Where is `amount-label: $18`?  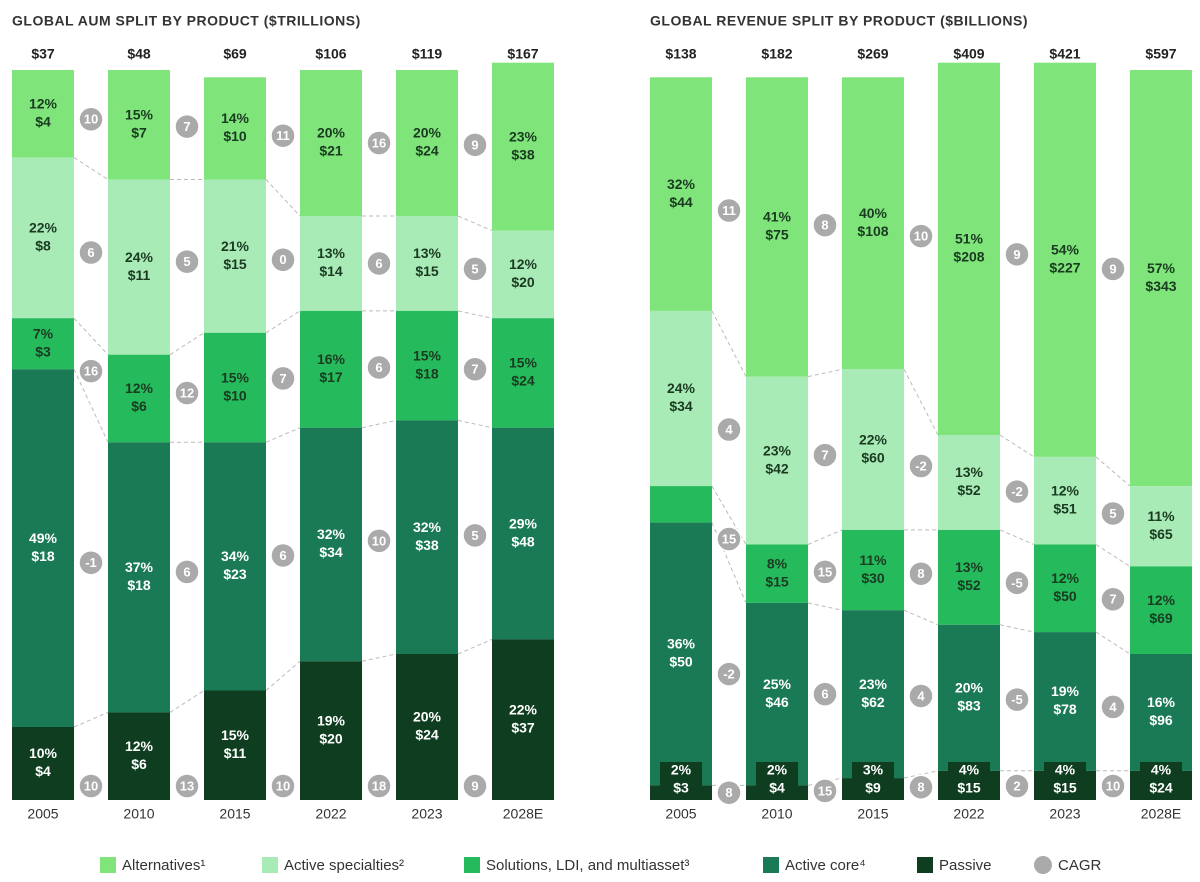 amount-label: $18 is located at coordinates (43, 556).